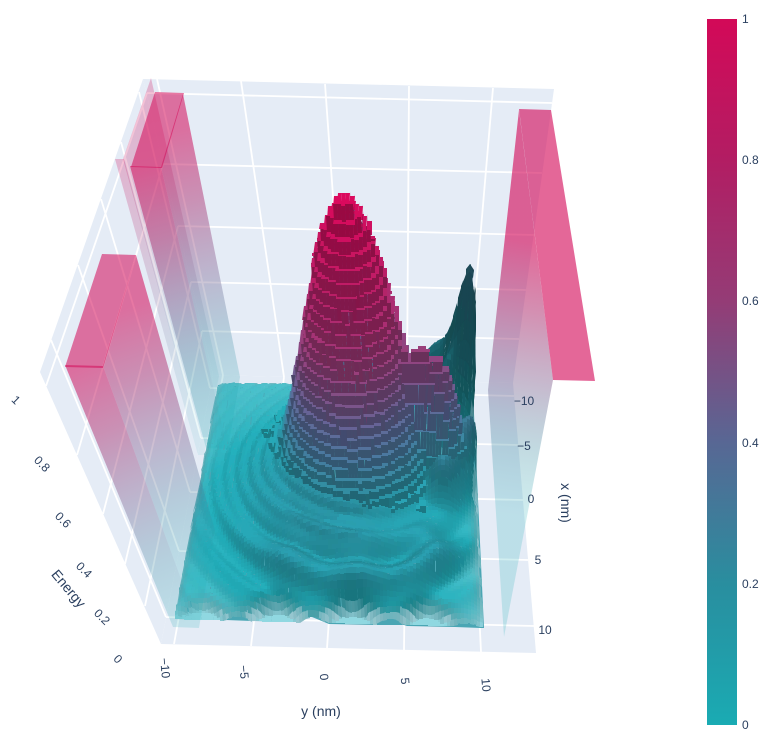  Describe the element at coordinates (750, 160) in the screenshot. I see `svg-text: 0.8` at that location.